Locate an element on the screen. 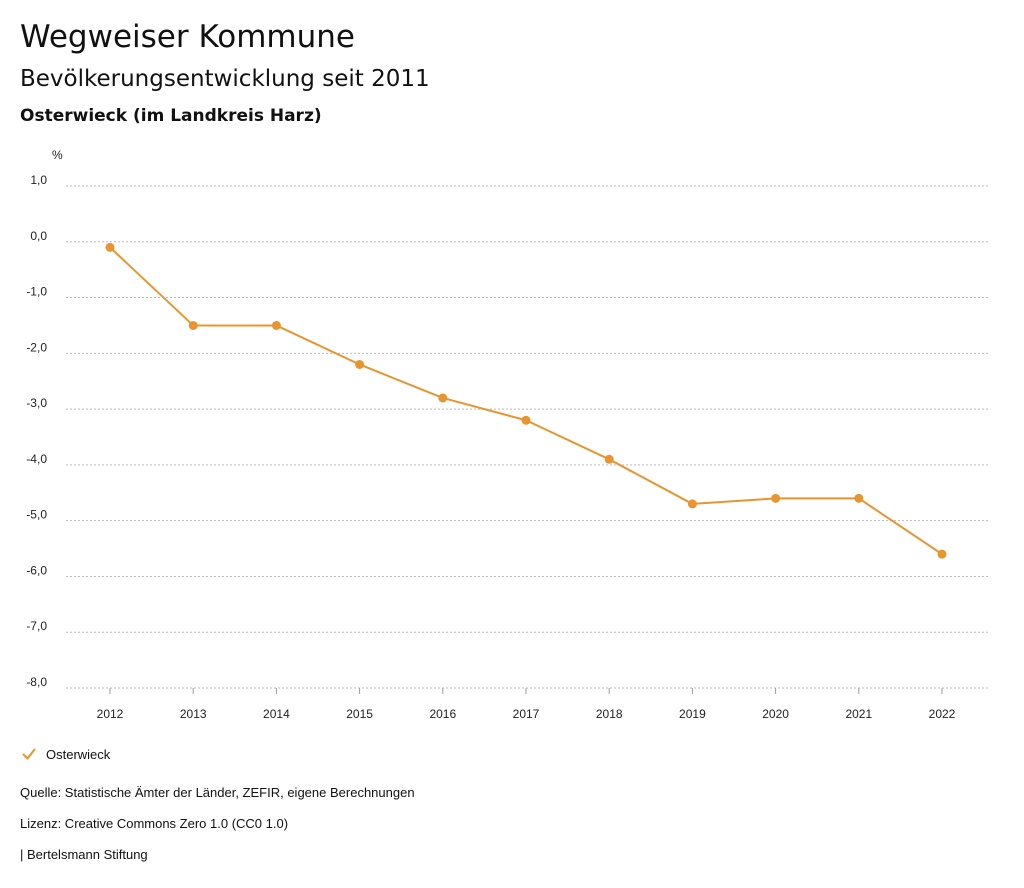  y-axis-ticks: 1,0 0,0 -1,0 -2,0 -3,0 -4,0 -5,0 -6,0 -7,0 -8,0 is located at coordinates (36, 431).